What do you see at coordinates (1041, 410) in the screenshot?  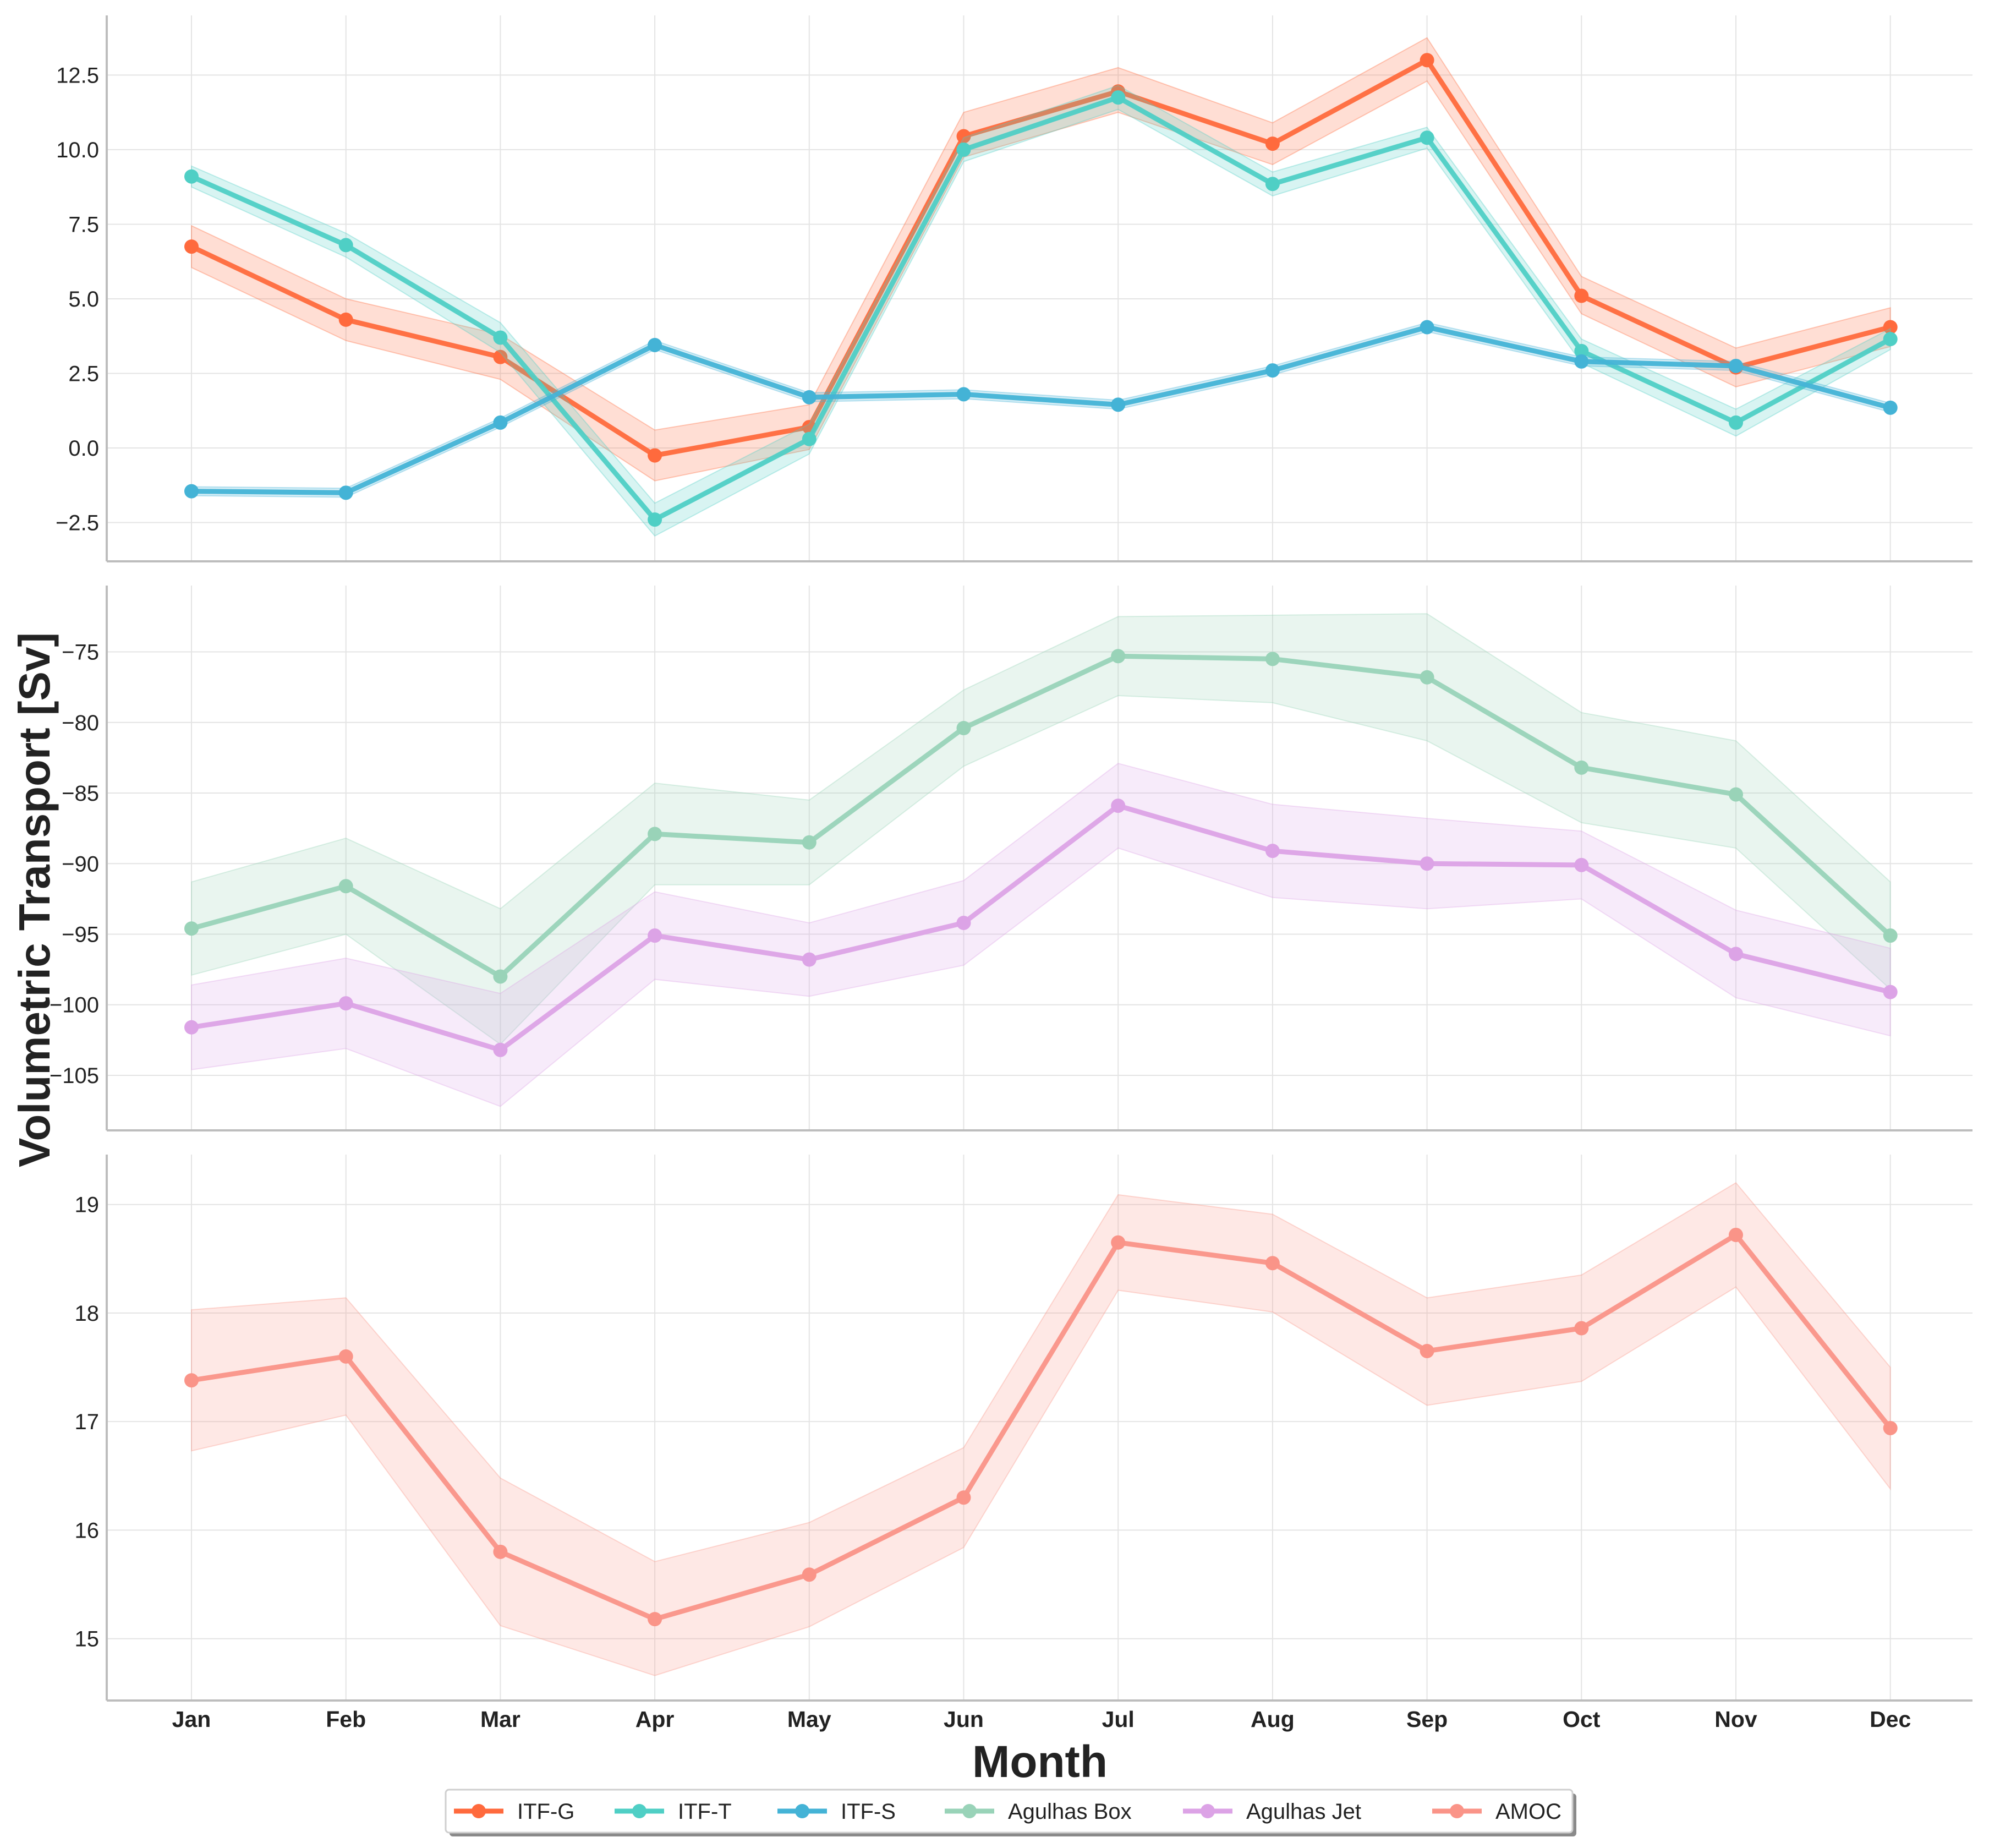 I see `series-itf-s` at bounding box center [1041, 410].